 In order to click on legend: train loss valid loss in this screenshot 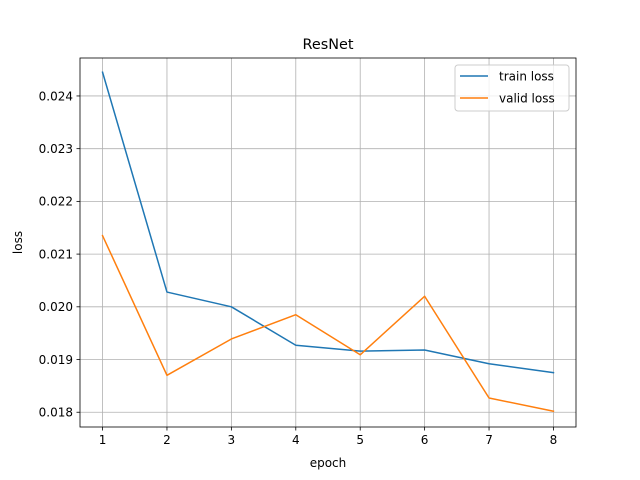, I will do `click(512, 88)`.